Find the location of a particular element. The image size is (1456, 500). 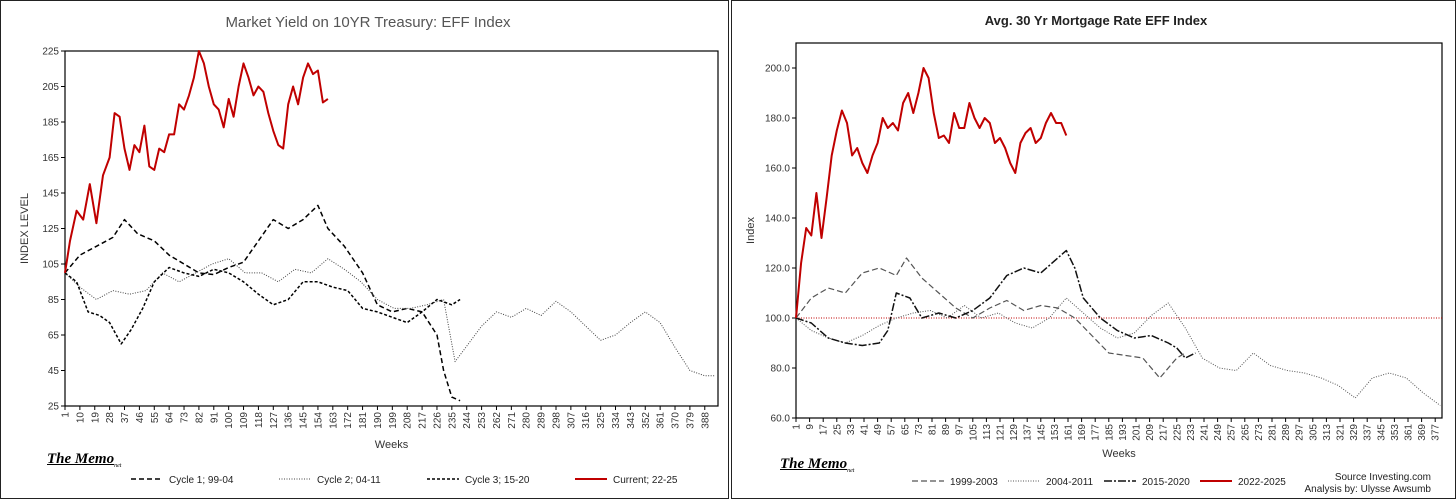

x-tick-label: 321 is located at coordinates (1341, 432).